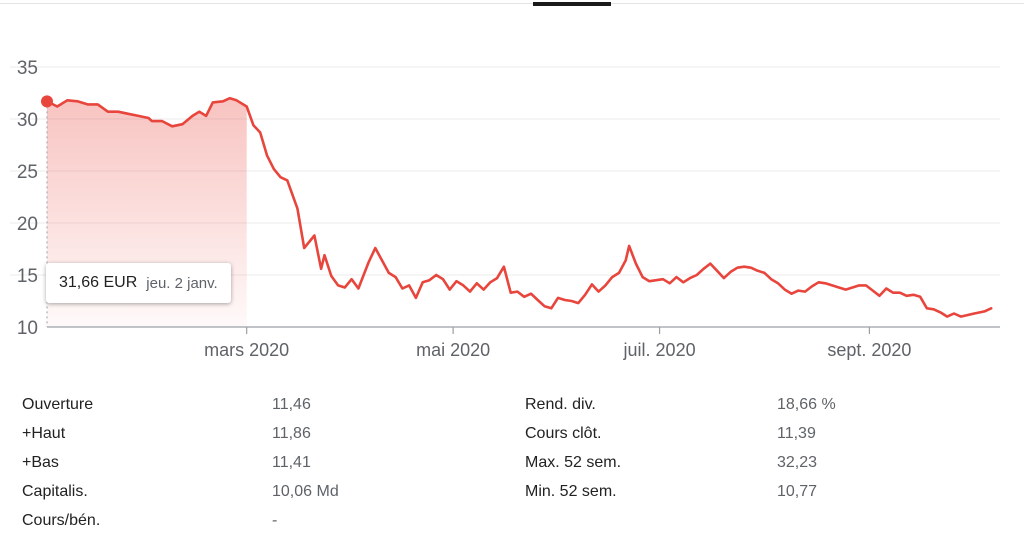 This screenshot has width=1024, height=558. Describe the element at coordinates (572, 4) in the screenshot. I see `selected-range-tab-indicator` at that location.